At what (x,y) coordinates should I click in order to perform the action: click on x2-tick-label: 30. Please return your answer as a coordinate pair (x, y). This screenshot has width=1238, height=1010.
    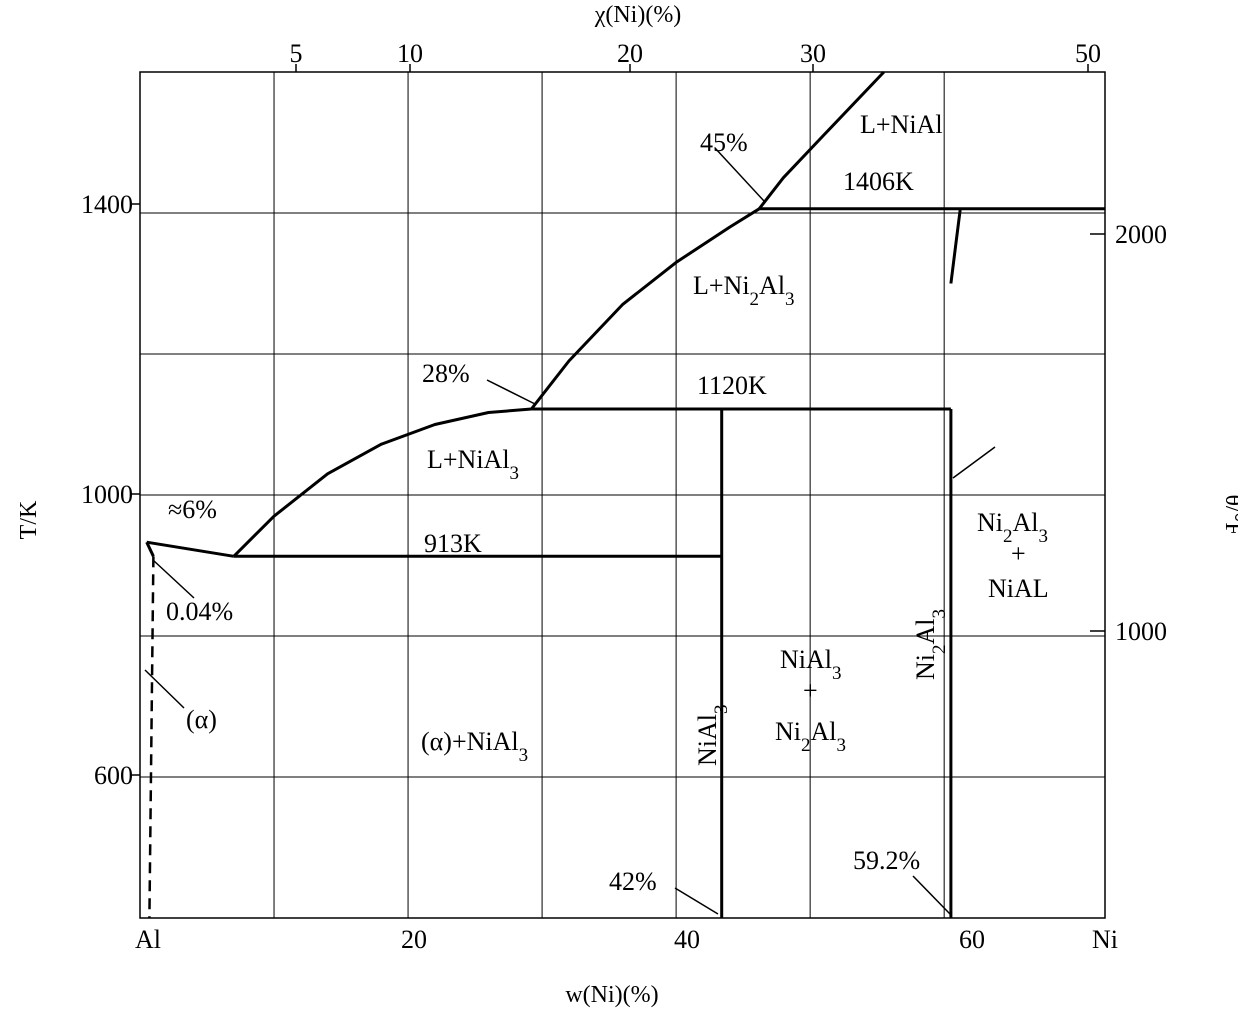
    Looking at the image, I should click on (813, 53).